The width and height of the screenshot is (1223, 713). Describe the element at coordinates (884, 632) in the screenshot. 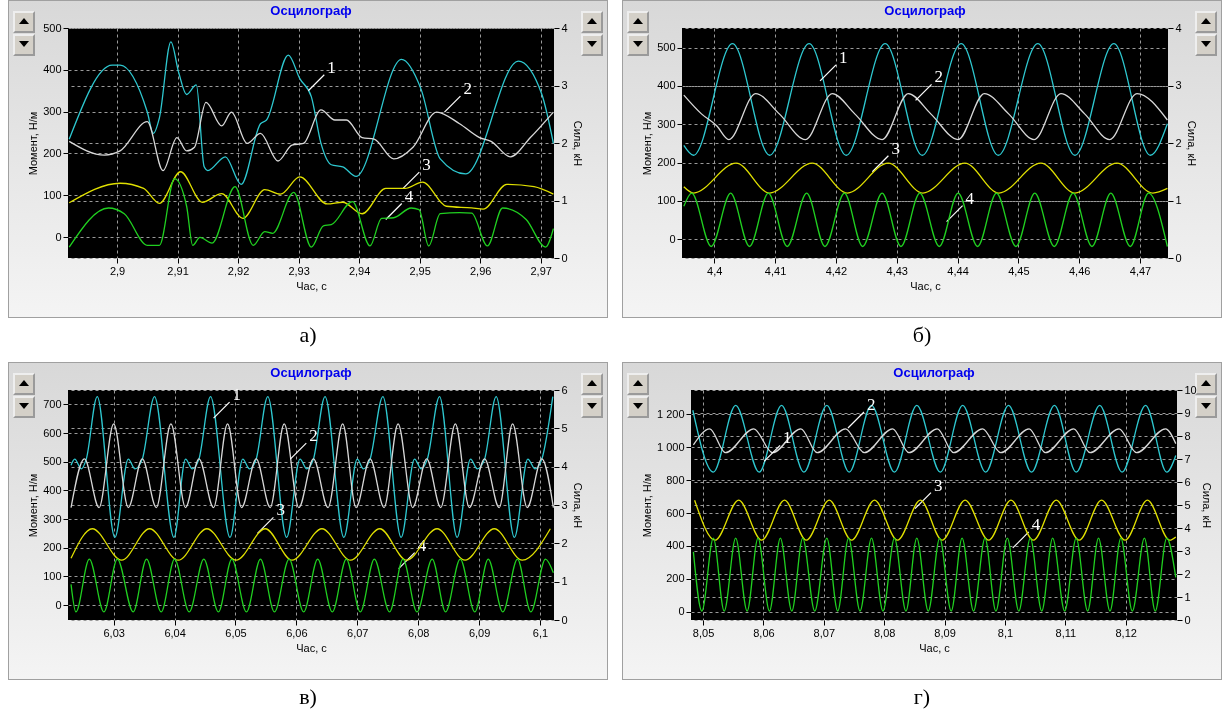

I see `x-tick-label: 8,08` at that location.